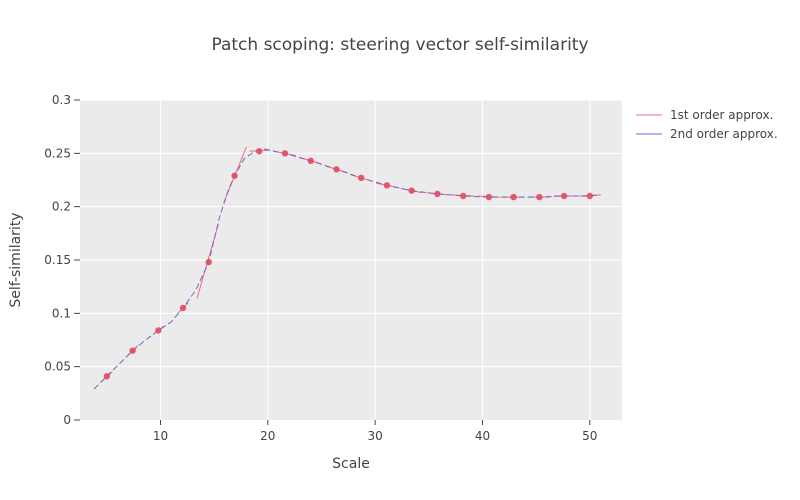  I want to click on y-tick-label: 0.3, so click(61, 100).